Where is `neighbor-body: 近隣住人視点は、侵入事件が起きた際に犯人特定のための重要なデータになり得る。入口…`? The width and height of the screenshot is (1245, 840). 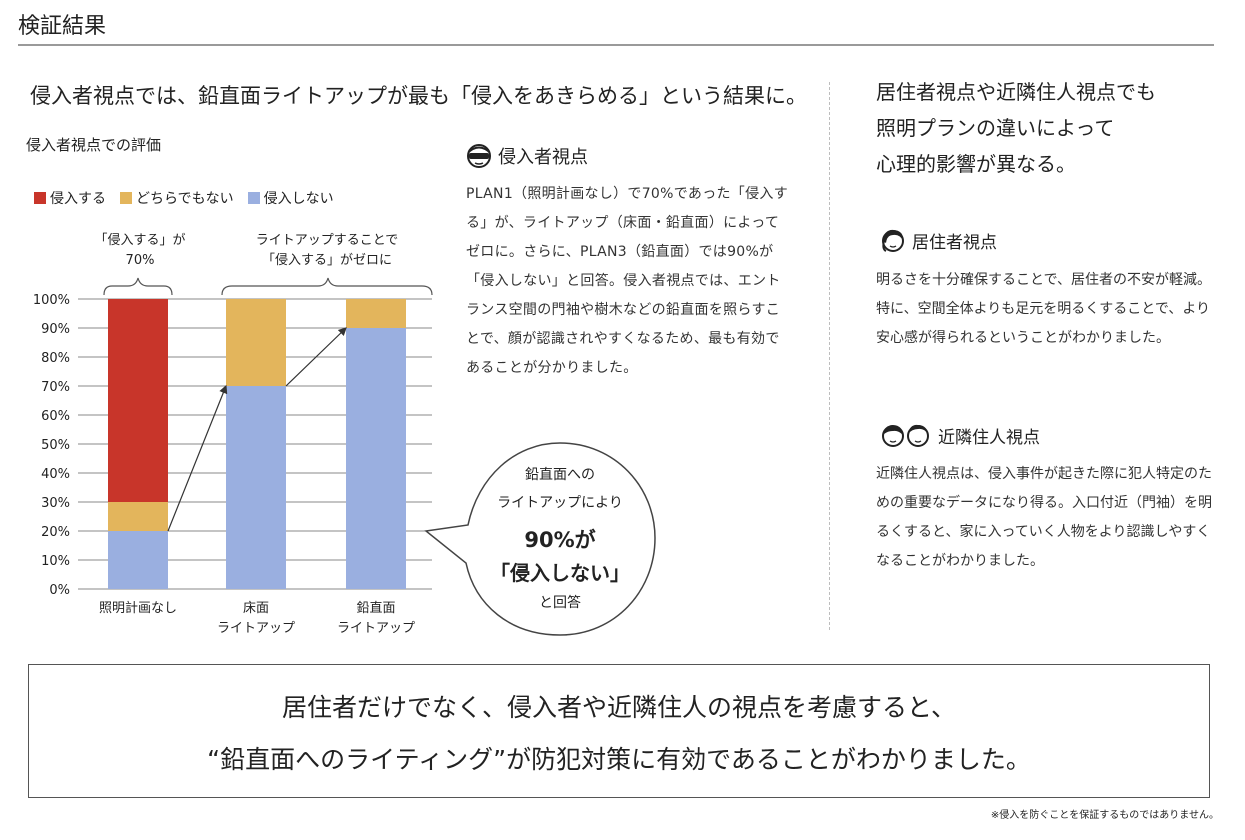 neighbor-body: 近隣住人視点は、侵入事件が起きた際に犯人特定のための重要なデータになり得る。入口… is located at coordinates (1044, 517).